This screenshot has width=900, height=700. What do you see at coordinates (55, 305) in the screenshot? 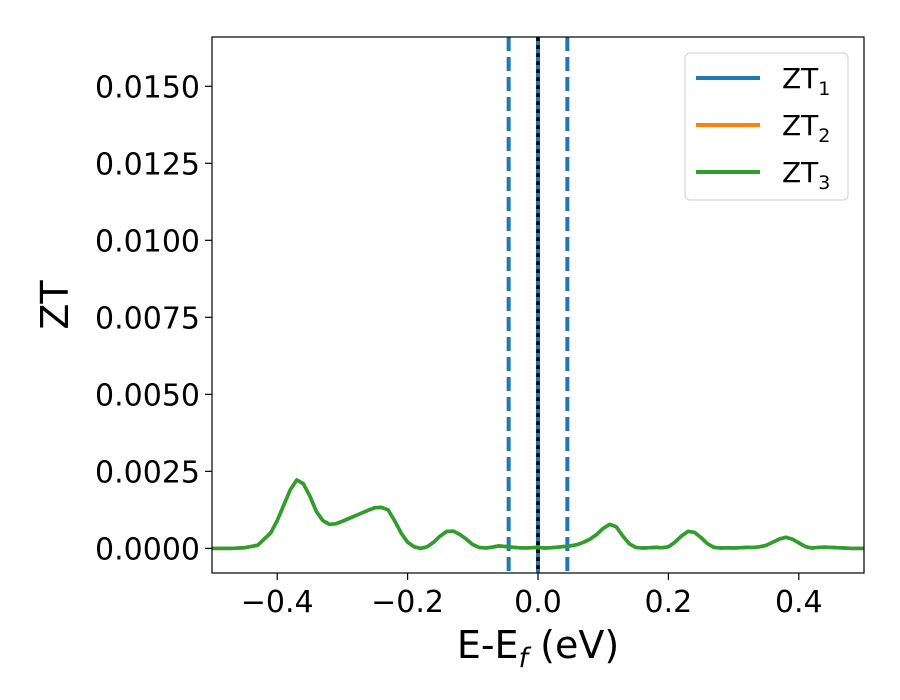
I see `y-axis-label: ZT` at bounding box center [55, 305].